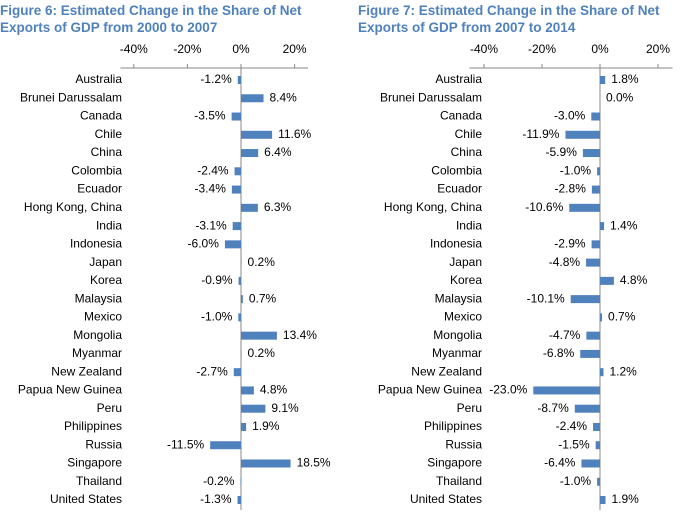 This screenshot has height=530, width=700. Describe the element at coordinates (620, 97) in the screenshot. I see `value-label: 0.0%` at that location.